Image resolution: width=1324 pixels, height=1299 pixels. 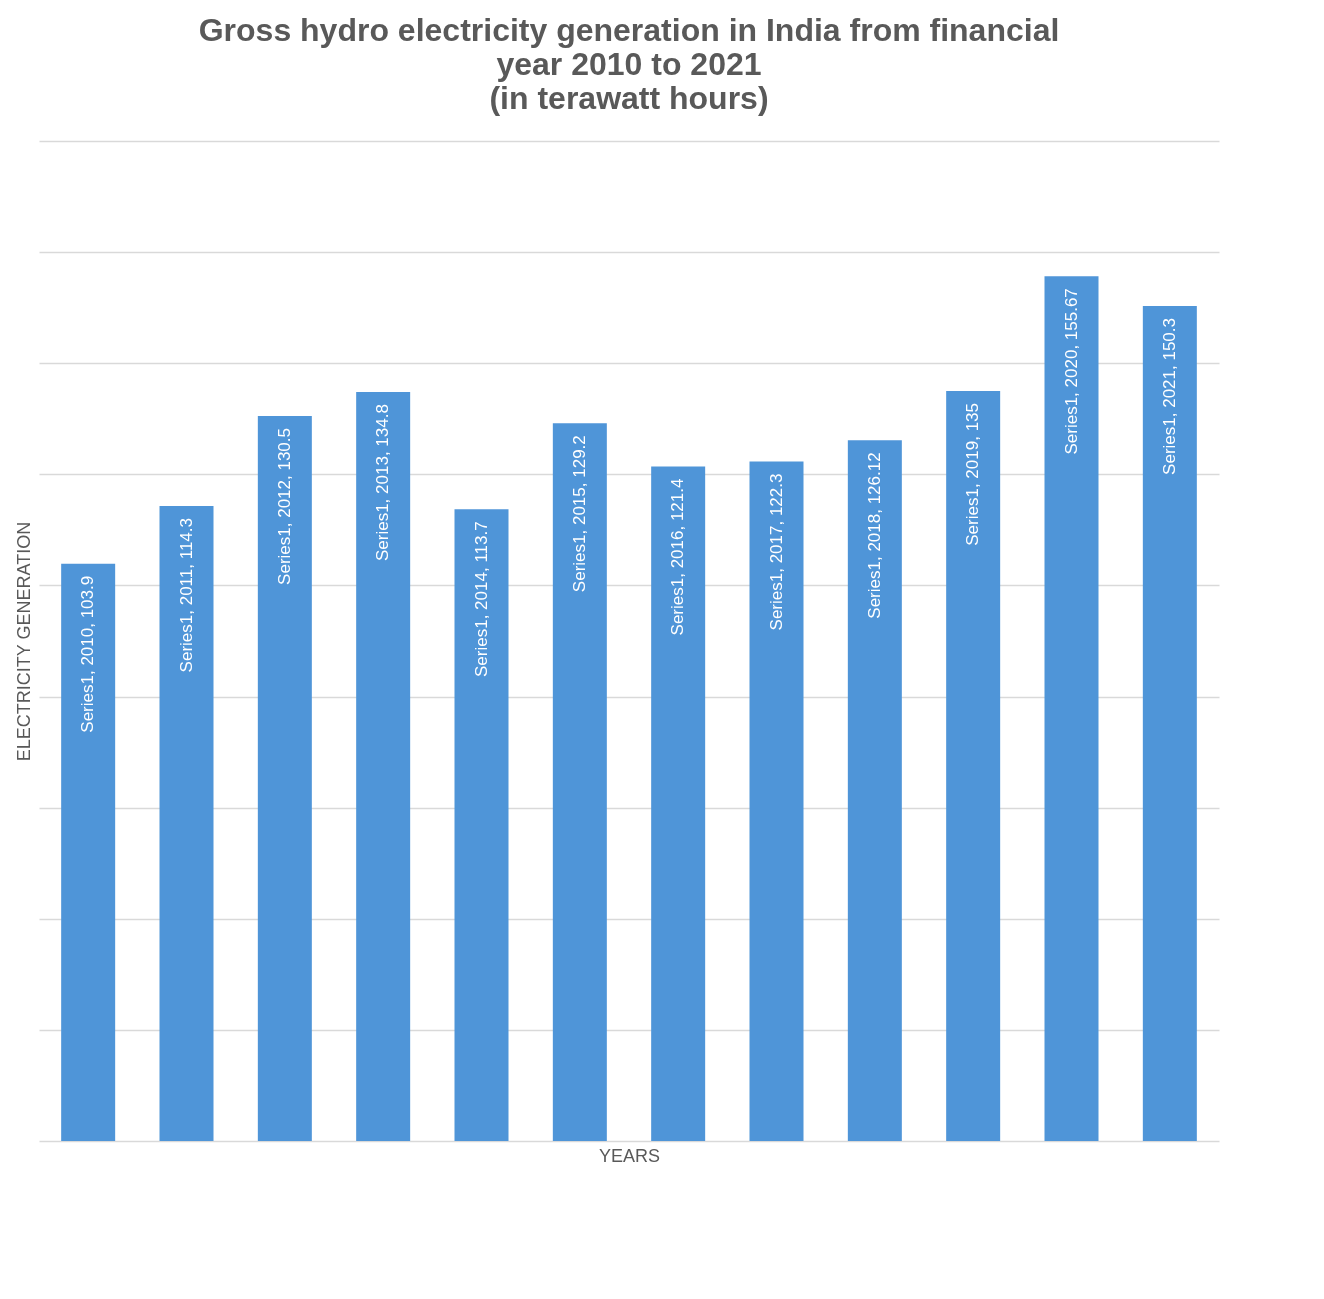 I want to click on data-label: Series1, 2014, 113.7, so click(x=481, y=599).